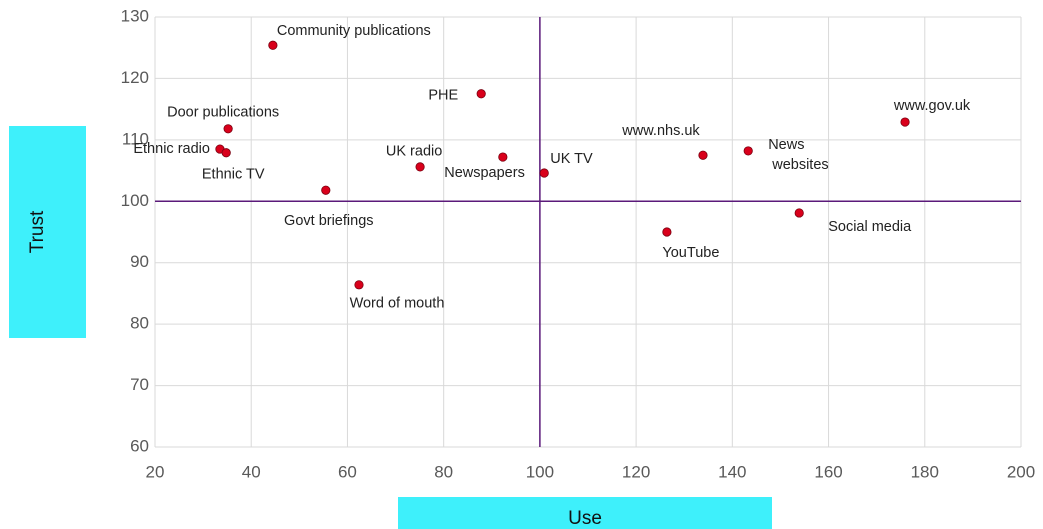  I want to click on point-label: Newspapers, so click(484, 173).